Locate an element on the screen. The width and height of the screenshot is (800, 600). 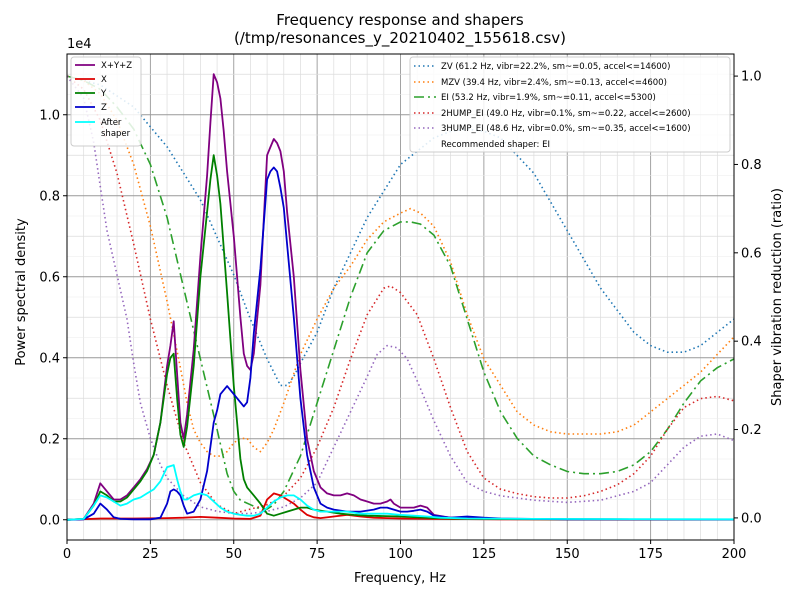
y-tick-label: 1.0 is located at coordinates (49, 115).